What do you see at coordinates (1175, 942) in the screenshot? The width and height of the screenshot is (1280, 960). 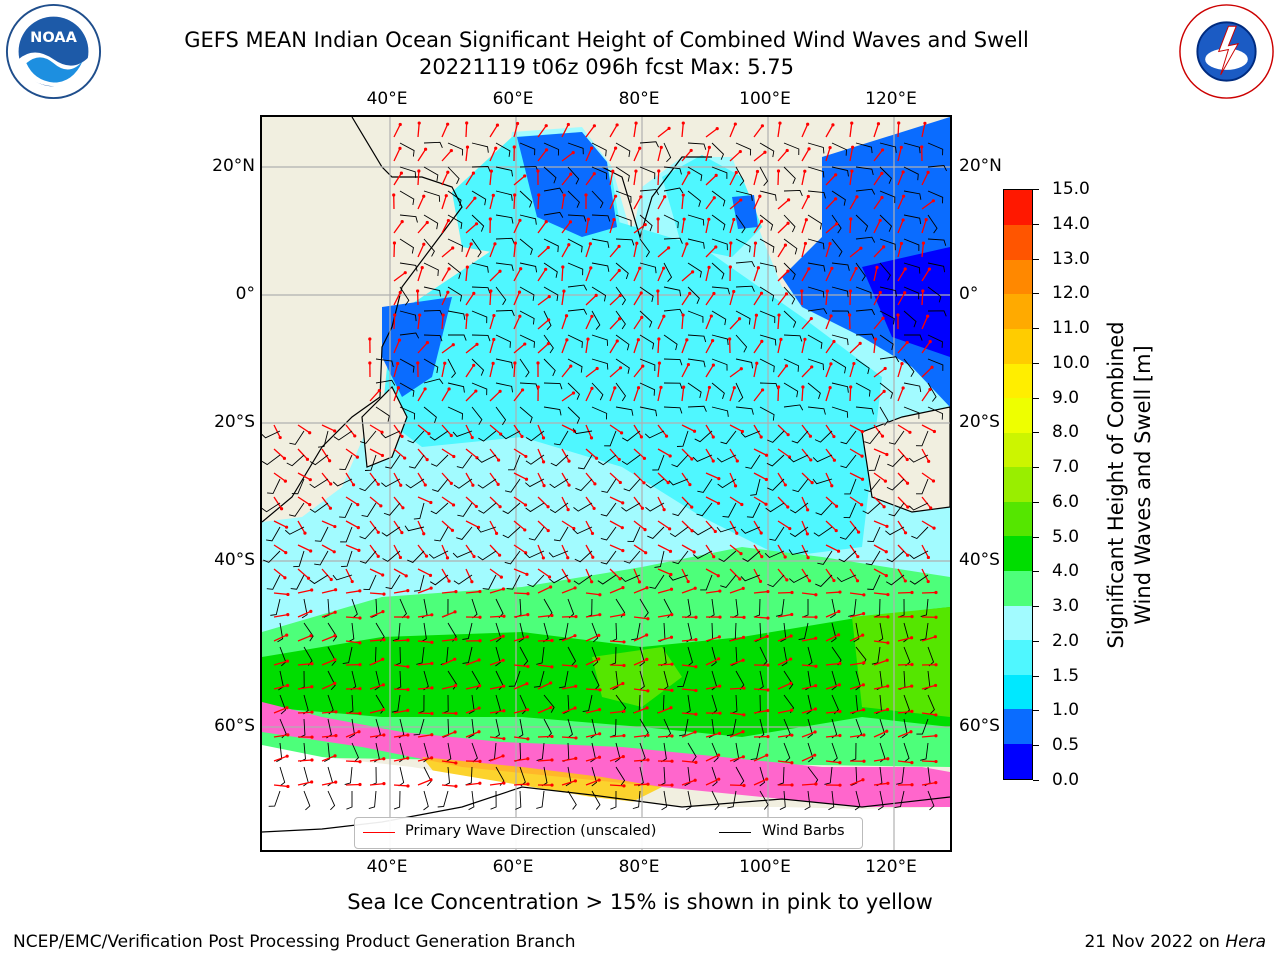 I see `generation-date: 21 Nov 2022 on Hera` at bounding box center [1175, 942].